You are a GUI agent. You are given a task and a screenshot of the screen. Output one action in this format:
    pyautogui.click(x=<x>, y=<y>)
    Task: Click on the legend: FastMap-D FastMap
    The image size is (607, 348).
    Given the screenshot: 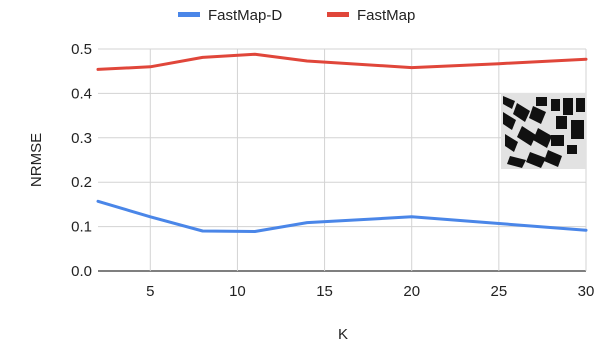 What is the action you would take?
    pyautogui.click(x=296, y=15)
    